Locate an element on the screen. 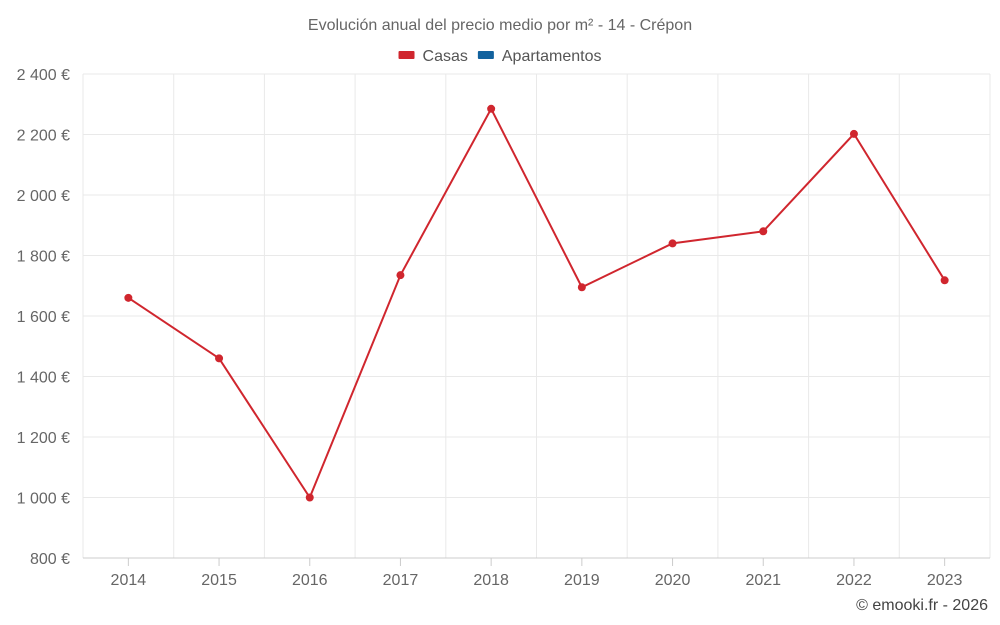 The height and width of the screenshot is (625, 1000). legend-label: Apartamentos is located at coordinates (552, 56).